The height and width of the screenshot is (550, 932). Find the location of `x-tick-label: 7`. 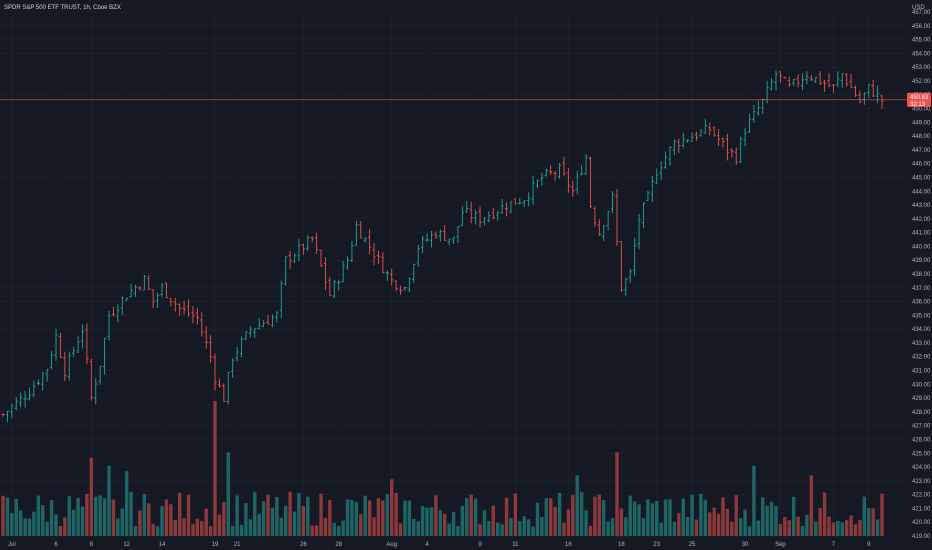

x-tick-label: 7 is located at coordinates (834, 545).